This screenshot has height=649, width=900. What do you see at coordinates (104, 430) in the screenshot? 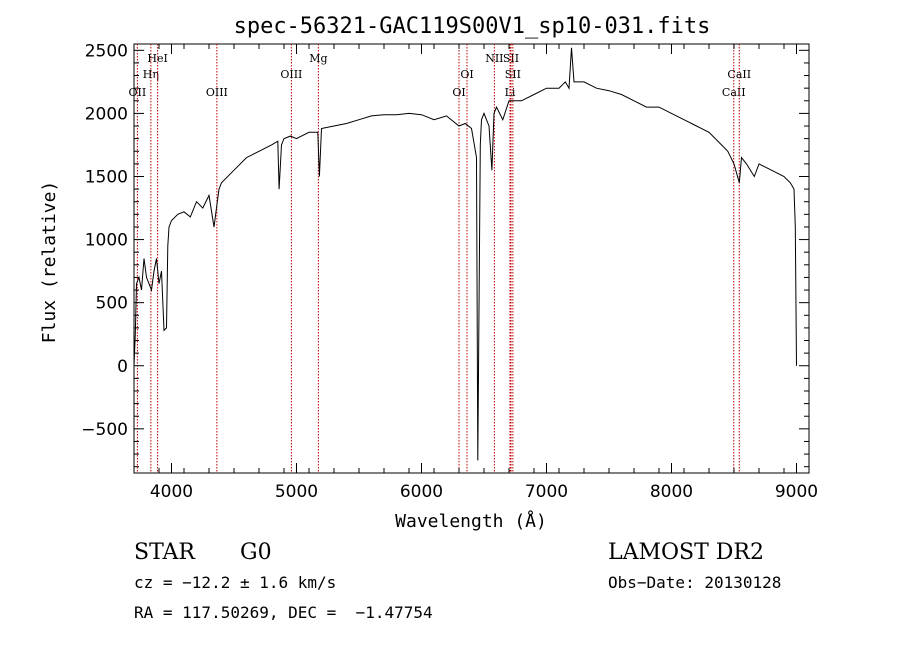
I see `y-tick-label: −500` at bounding box center [104, 430].